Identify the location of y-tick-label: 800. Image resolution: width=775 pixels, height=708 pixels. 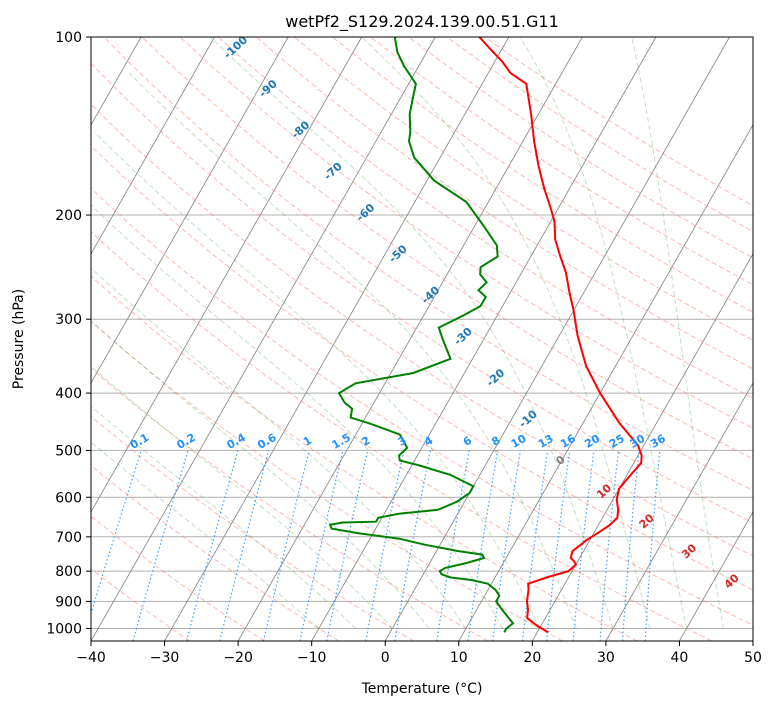
(68, 572).